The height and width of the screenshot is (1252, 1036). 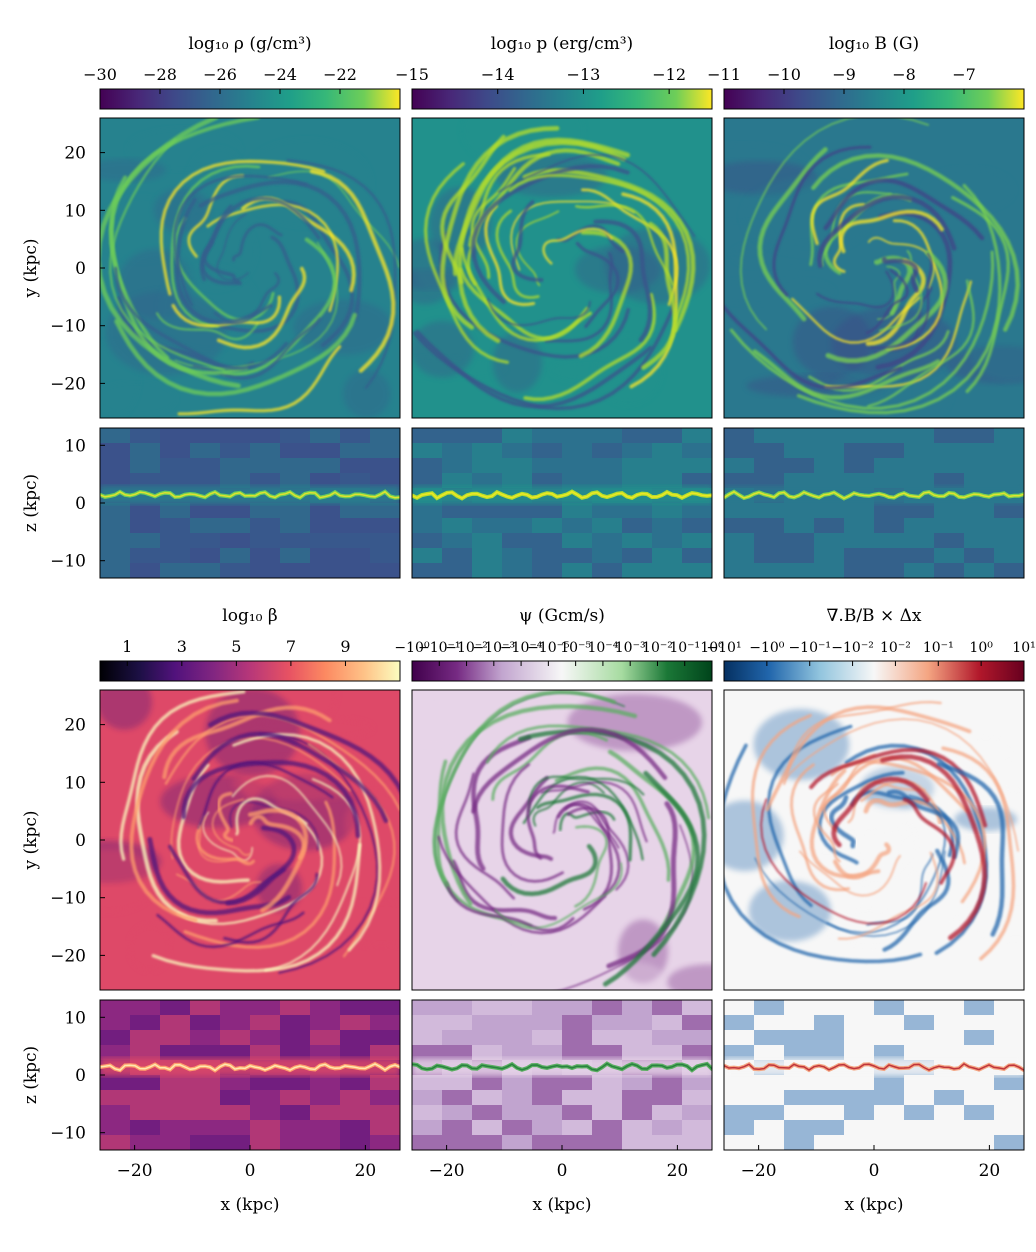 What do you see at coordinates (31, 269) in the screenshot?
I see `y-axis-label: y (kpc)` at bounding box center [31, 269].